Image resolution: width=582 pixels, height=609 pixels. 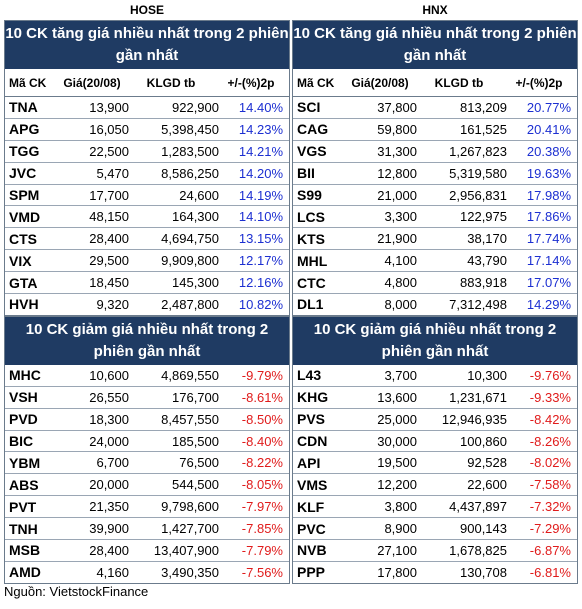 What do you see at coordinates (147, 196) in the screenshot?
I see `table-row: SPM 17,700 24,600 14.19%` at bounding box center [147, 196].